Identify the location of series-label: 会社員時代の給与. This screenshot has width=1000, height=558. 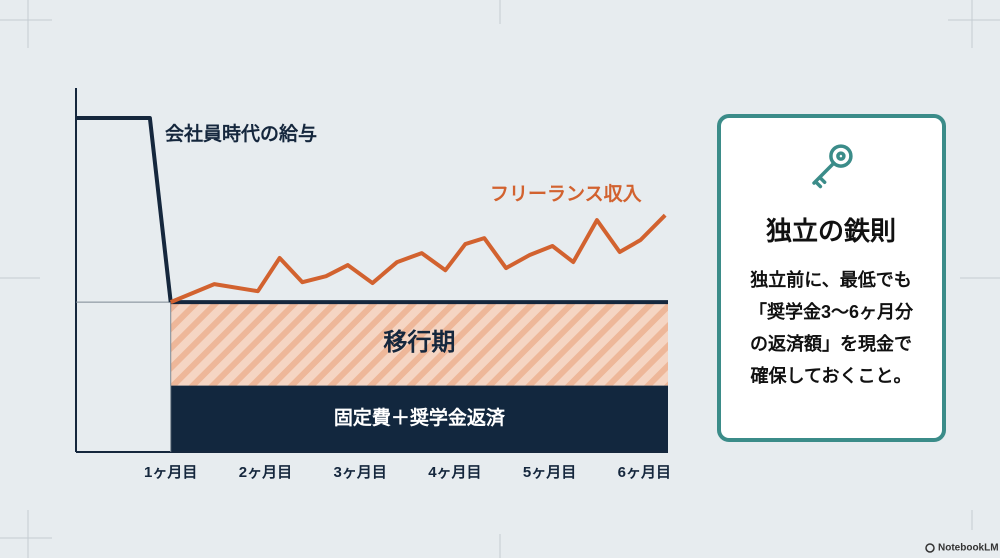
(241, 133).